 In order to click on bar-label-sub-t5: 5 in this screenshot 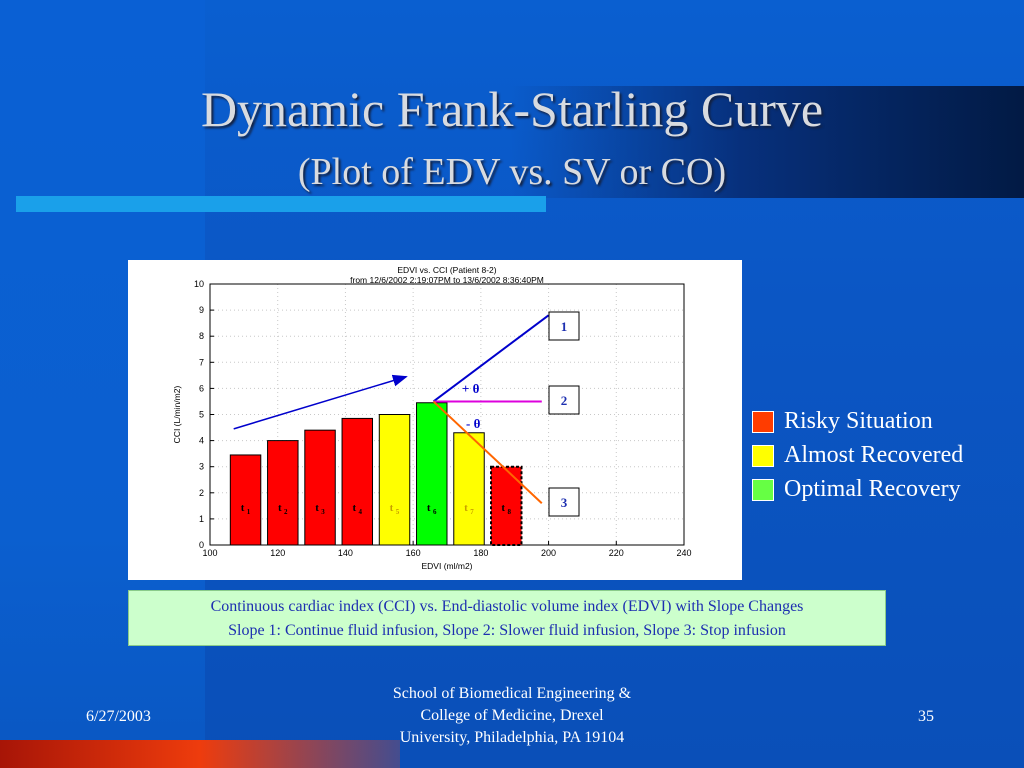, I will do `click(398, 512)`.